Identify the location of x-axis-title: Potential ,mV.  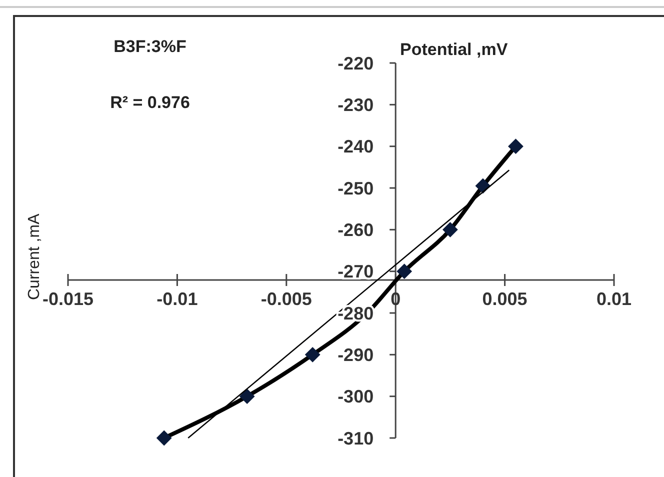
(454, 49).